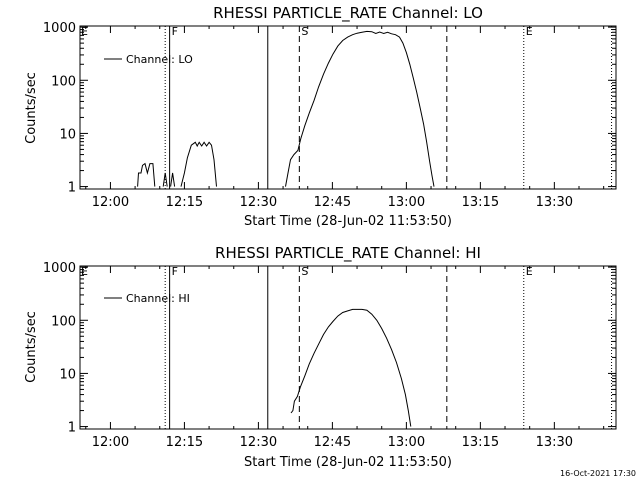 This screenshot has width=640, height=480. I want to click on footer-timestamp: 16-Oct-2021 17:30, so click(598, 473).